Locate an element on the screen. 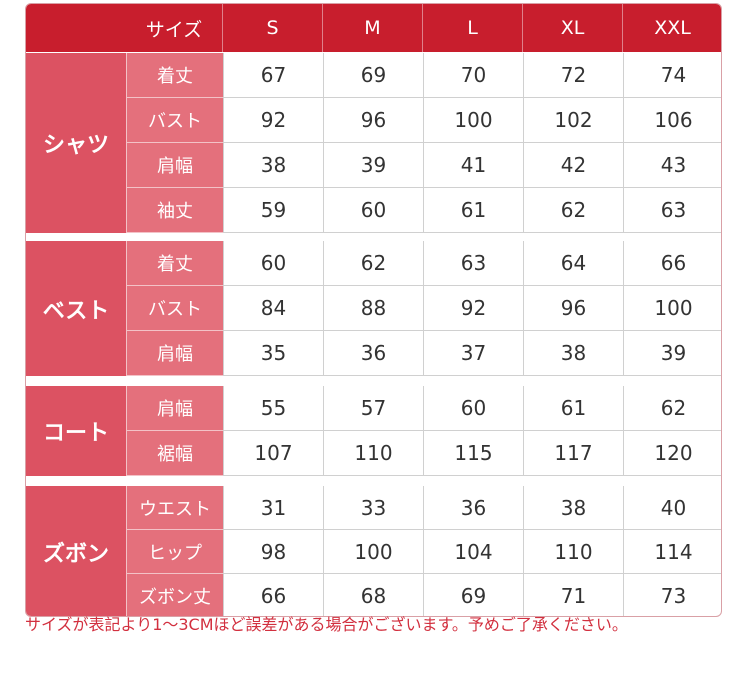 This screenshot has height=686, width=750. value: 104 is located at coordinates (473, 552).